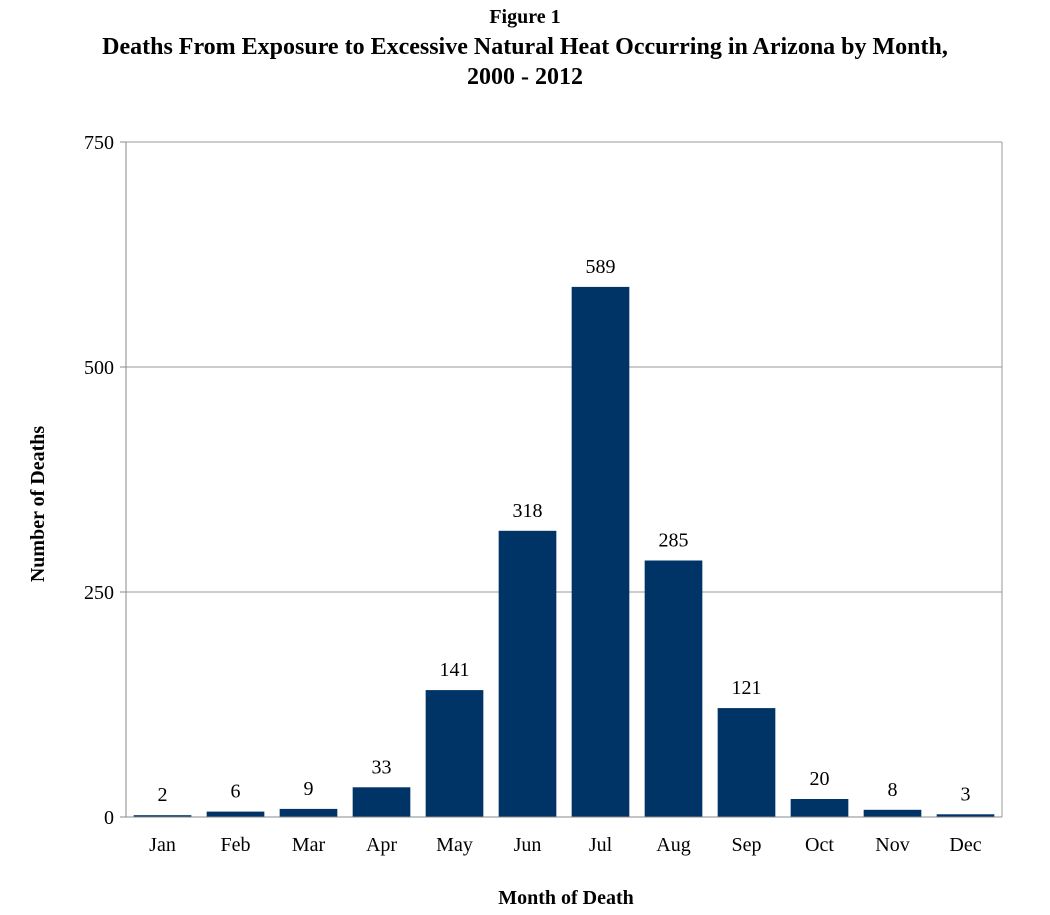 The height and width of the screenshot is (915, 1050). I want to click on data-label-nov: 8, so click(893, 790).